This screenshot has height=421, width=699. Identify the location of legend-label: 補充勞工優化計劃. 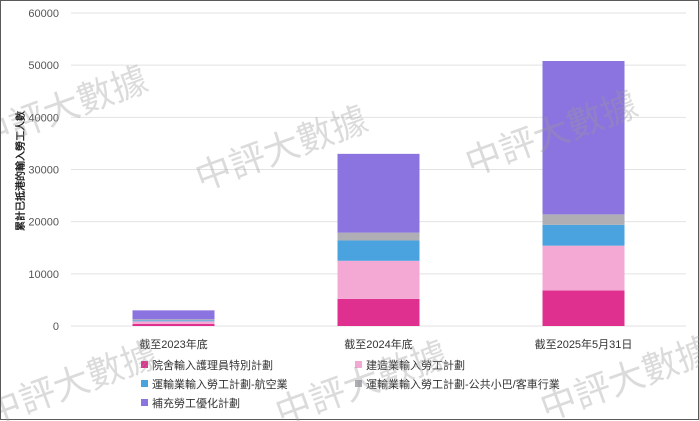
(196, 403).